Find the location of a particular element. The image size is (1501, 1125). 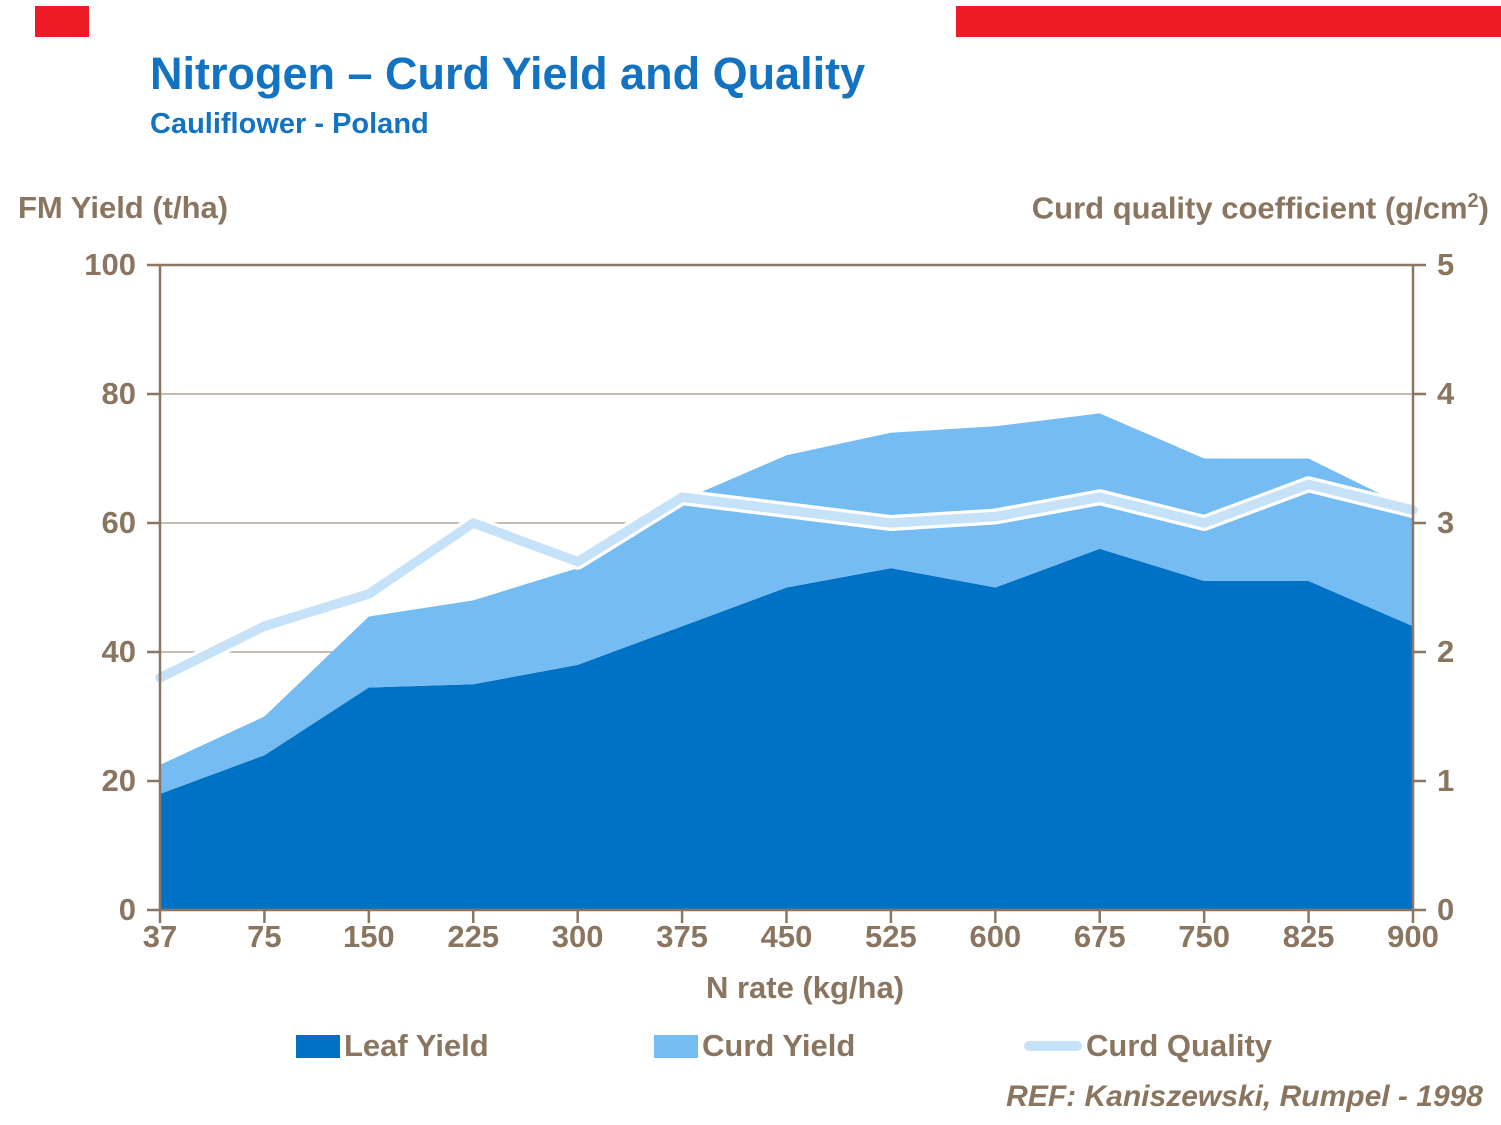

y-axis-left-tick-label: 0 is located at coordinates (127, 909).